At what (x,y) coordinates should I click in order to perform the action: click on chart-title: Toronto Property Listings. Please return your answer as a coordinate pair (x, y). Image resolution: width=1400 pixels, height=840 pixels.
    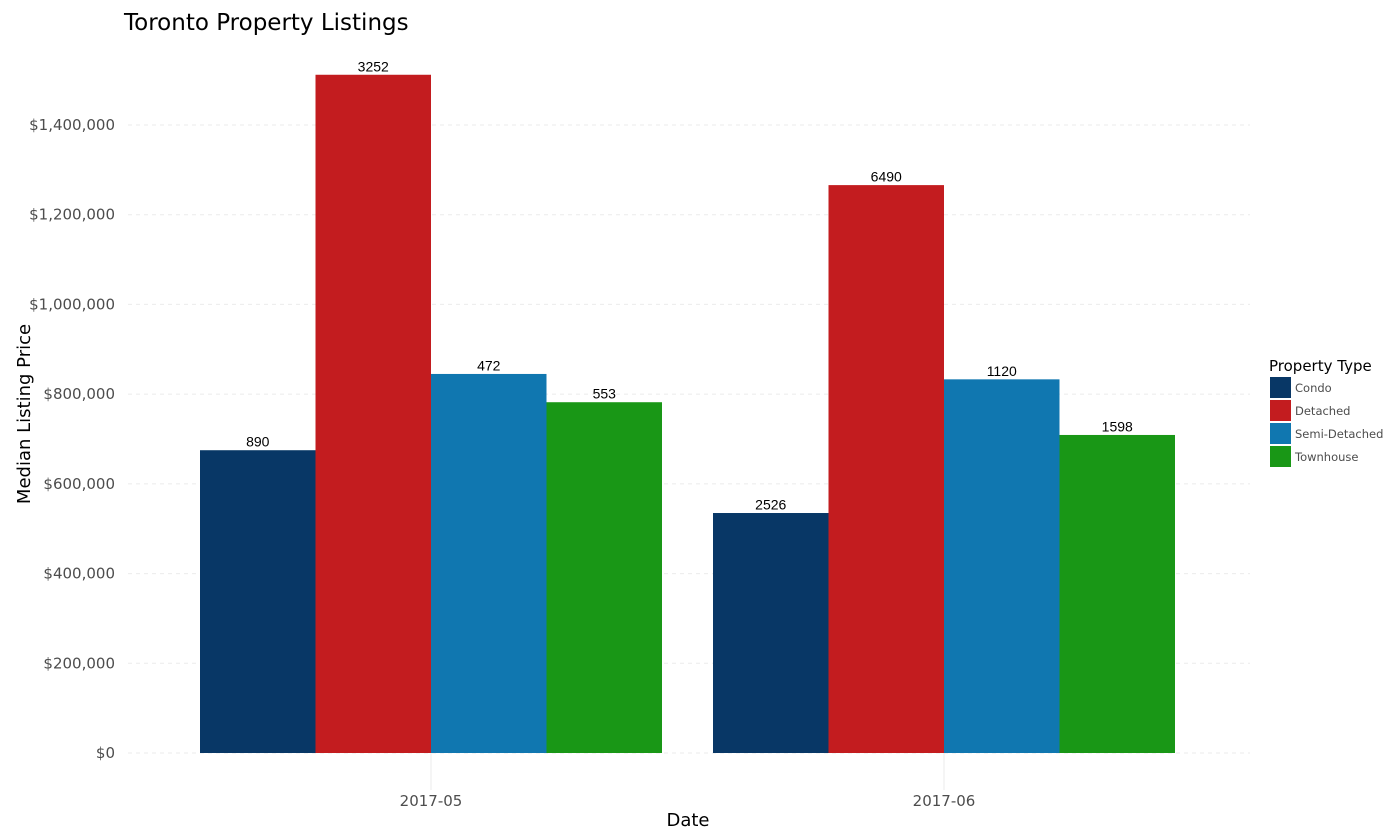
    Looking at the image, I should click on (266, 23).